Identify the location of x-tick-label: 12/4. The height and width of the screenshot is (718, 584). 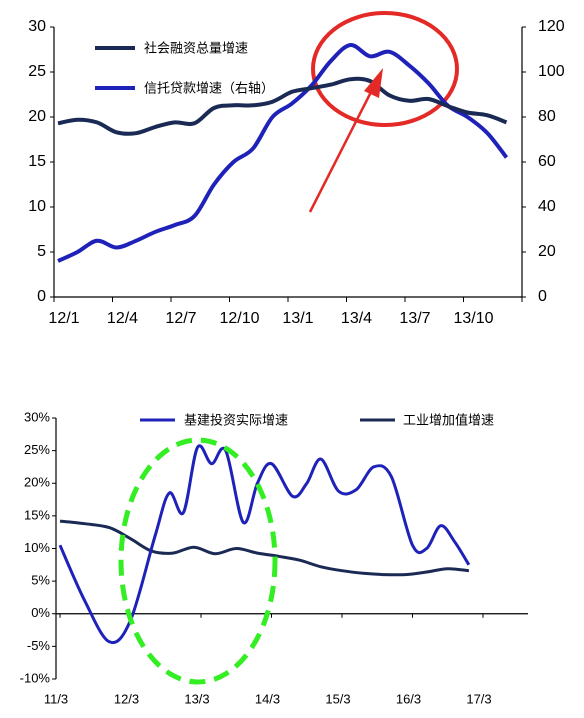
(122, 318).